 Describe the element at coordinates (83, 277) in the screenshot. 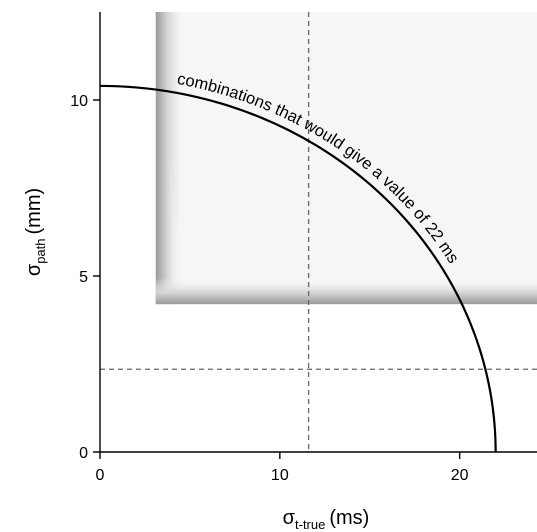

I see `y-tick-label: 5` at that location.